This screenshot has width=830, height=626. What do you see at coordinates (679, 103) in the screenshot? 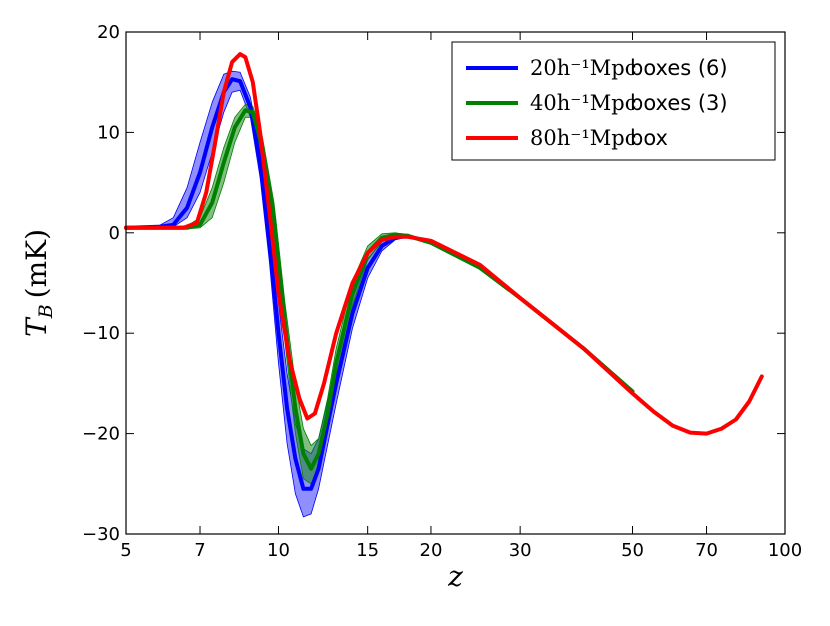
I see `legend-text-label: boxes (3)` at bounding box center [679, 103].